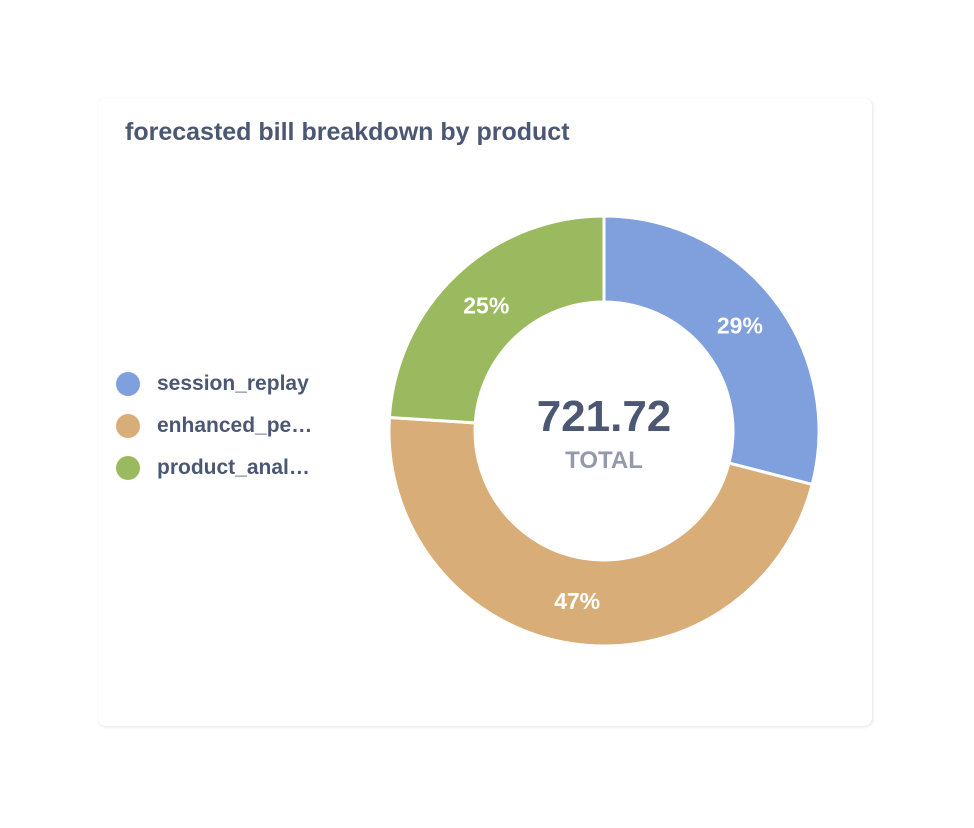  What do you see at coordinates (128, 468) in the screenshot?
I see `legend-swatch-product-analytics` at bounding box center [128, 468].